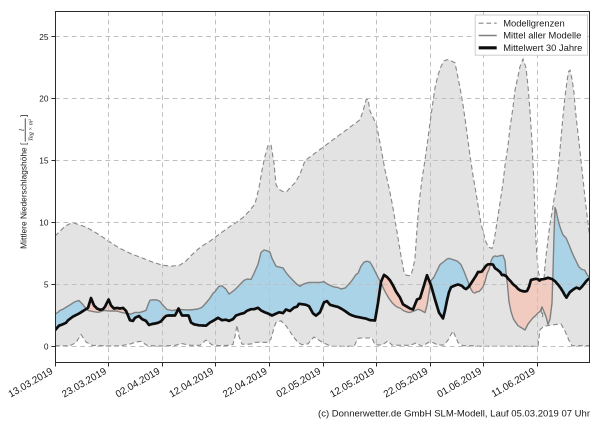 Image resolution: width=600 pixels, height=425 pixels. Describe the element at coordinates (44, 223) in the screenshot. I see `svg-text: 10` at that location.